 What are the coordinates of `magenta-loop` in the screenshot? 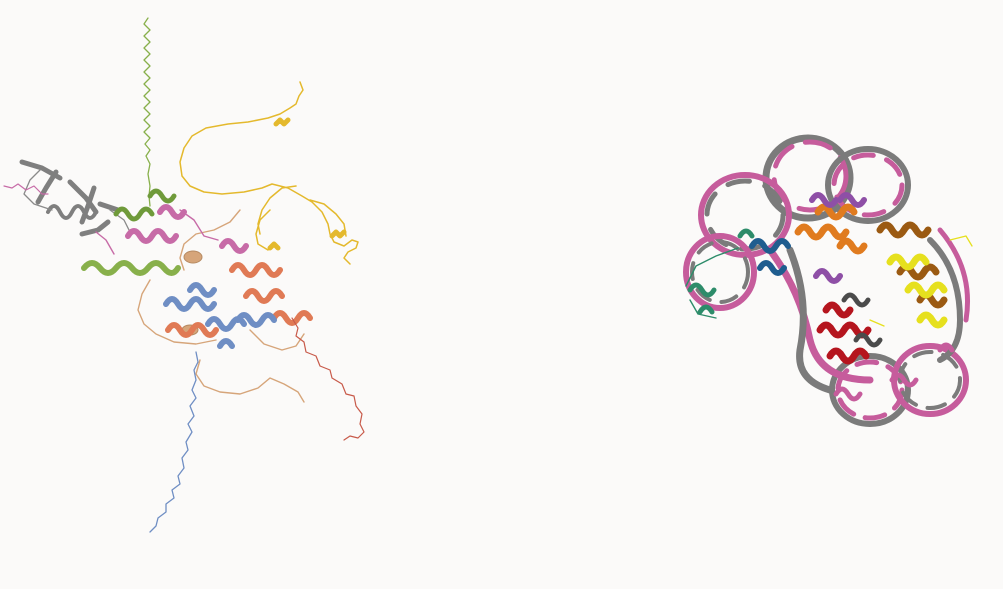 It's located at (157, 232).